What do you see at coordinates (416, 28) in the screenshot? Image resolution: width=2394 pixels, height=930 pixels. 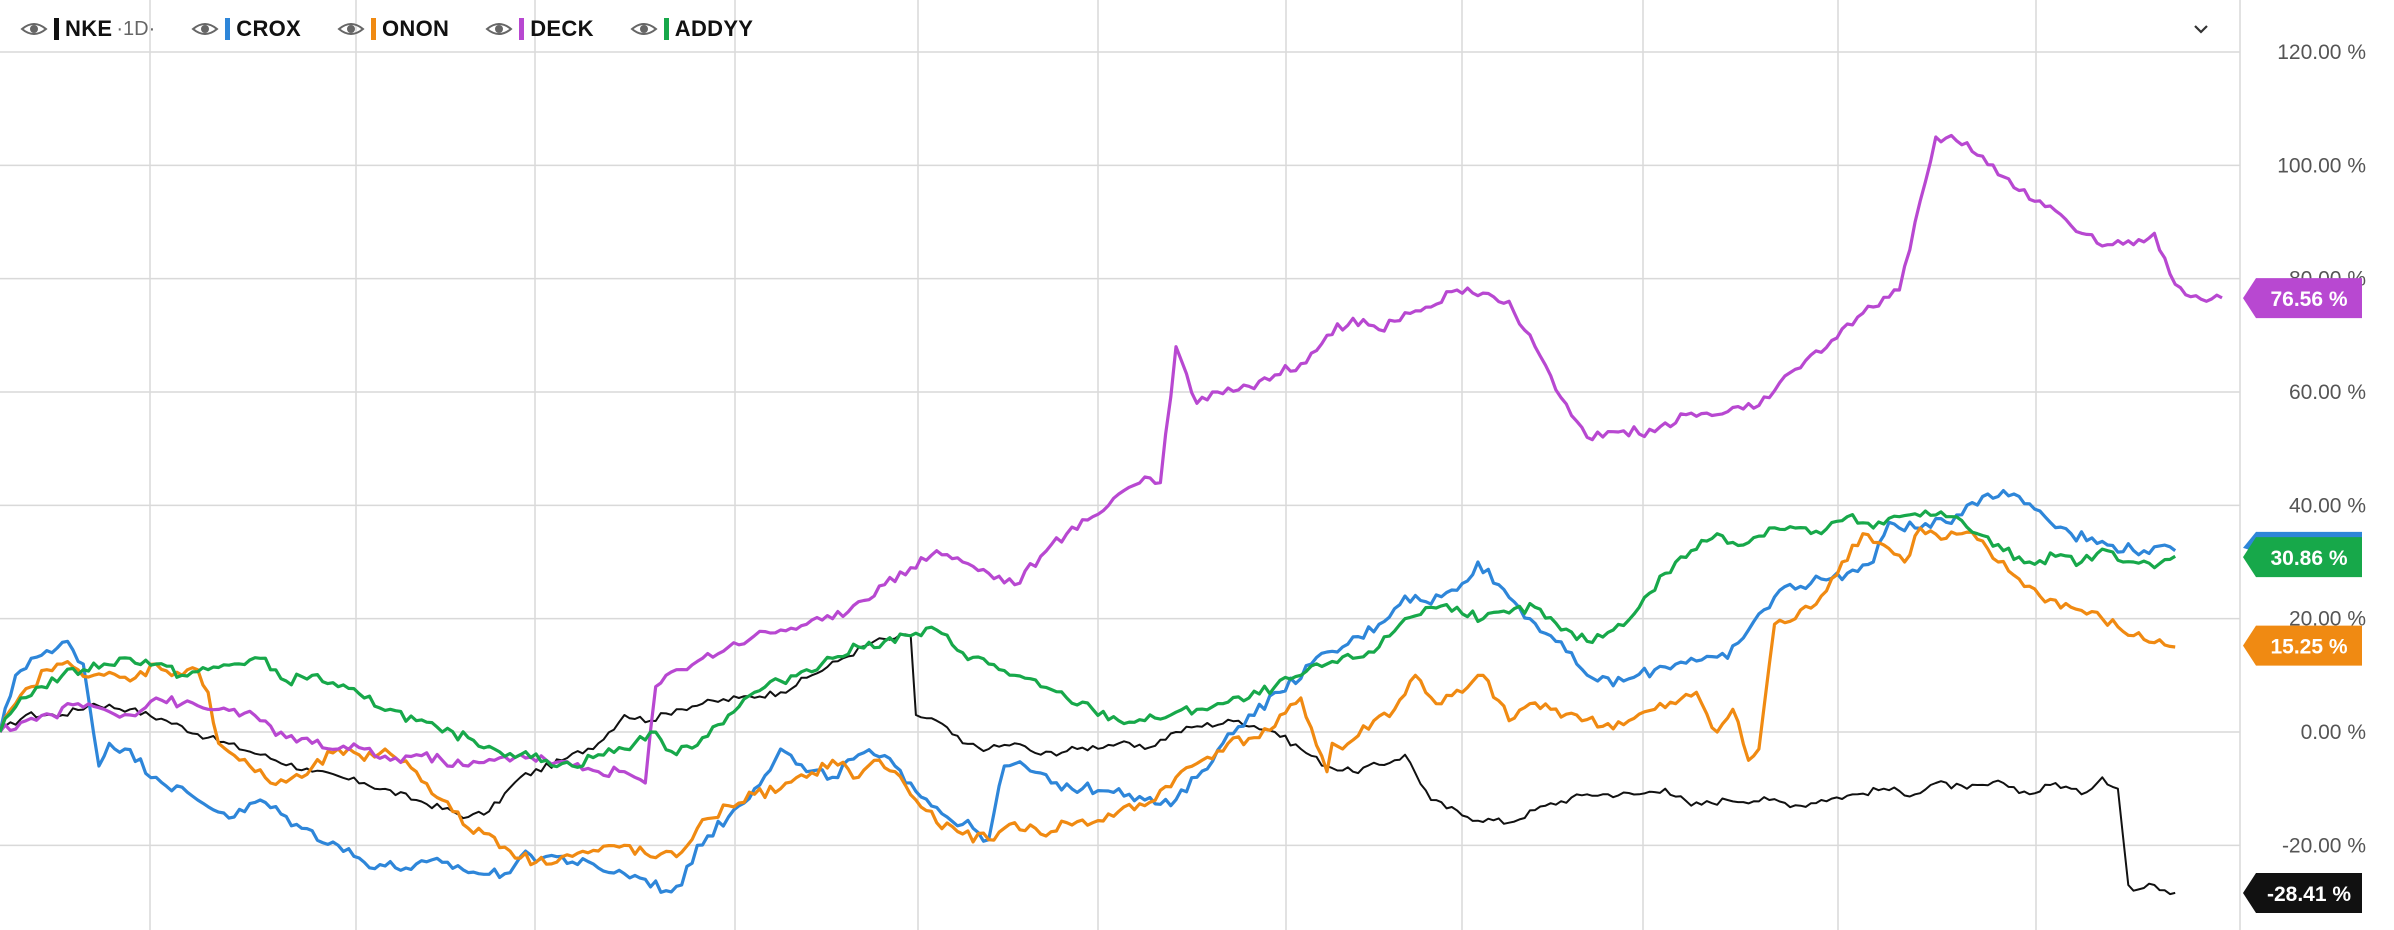 I see `legend-symbol: ONON` at bounding box center [416, 28].